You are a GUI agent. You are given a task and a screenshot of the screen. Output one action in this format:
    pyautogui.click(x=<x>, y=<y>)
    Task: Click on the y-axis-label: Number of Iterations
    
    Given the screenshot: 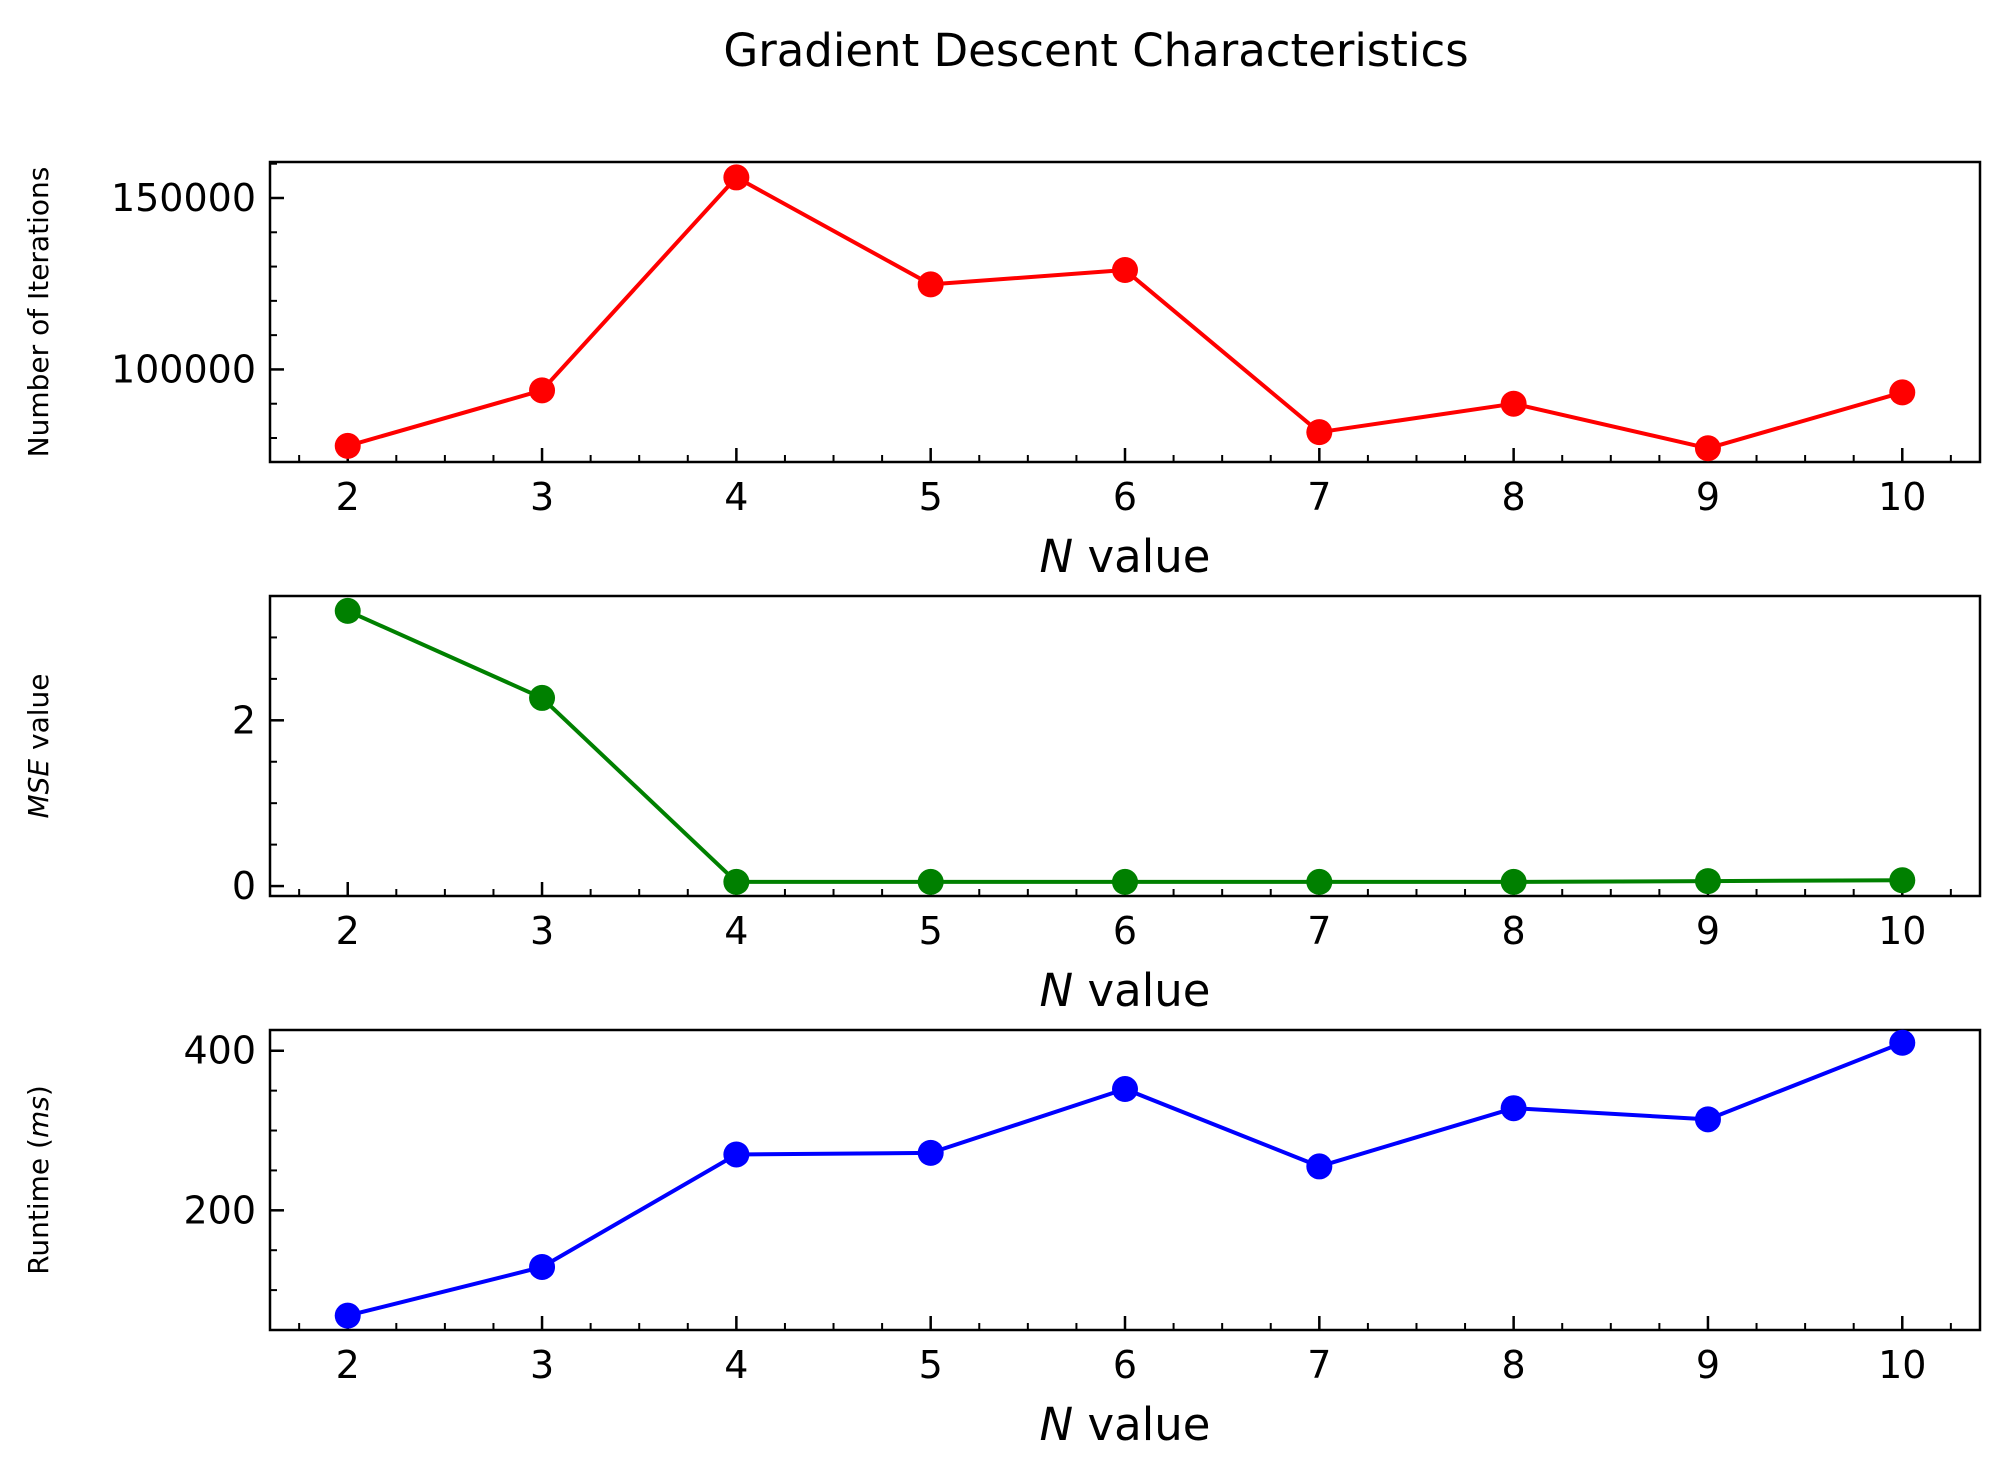 What is the action you would take?
    pyautogui.click(x=38, y=312)
    